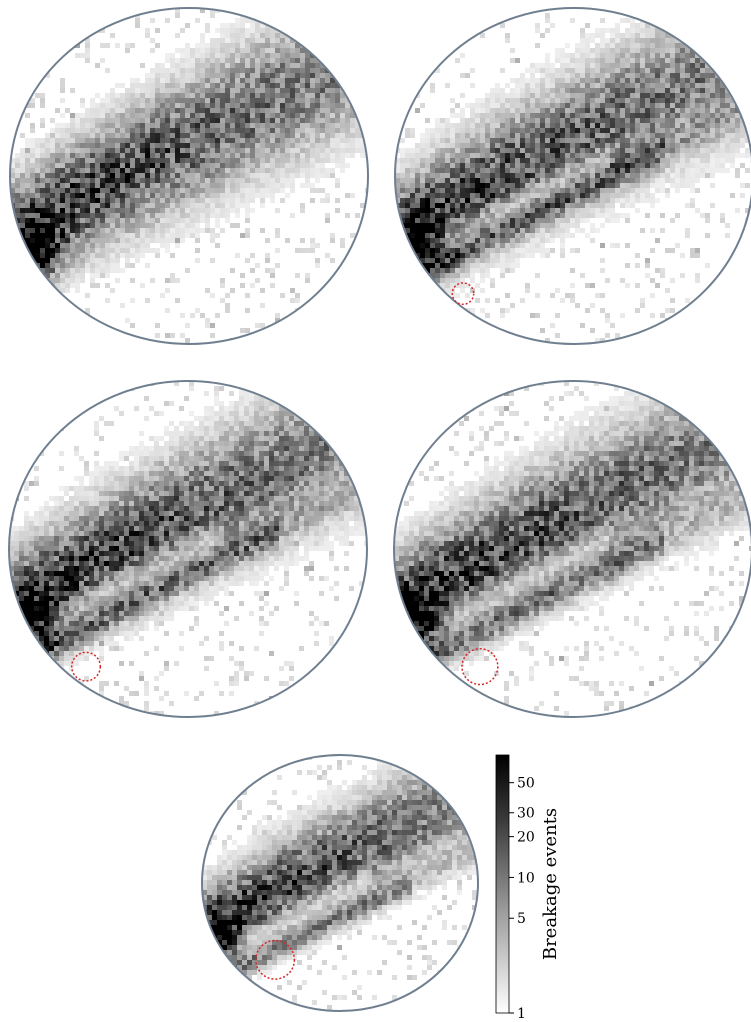  Describe the element at coordinates (526, 878) in the screenshot. I see `colorbar-tick-label: 10` at that location.